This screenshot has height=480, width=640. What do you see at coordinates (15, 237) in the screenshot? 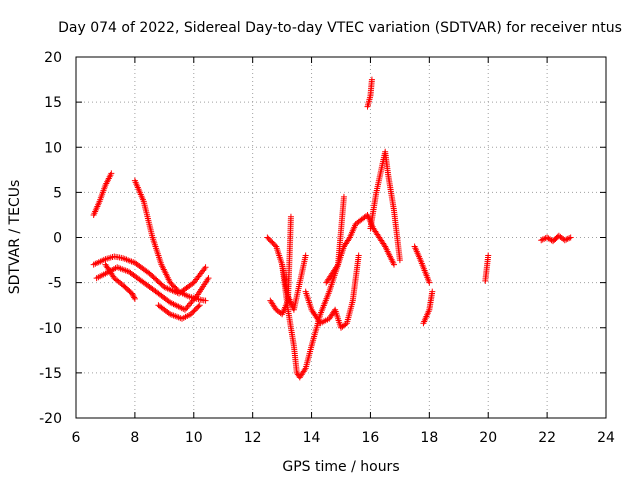
I see `y-axis-label: SDTVAR / TECUs` at bounding box center [15, 237].